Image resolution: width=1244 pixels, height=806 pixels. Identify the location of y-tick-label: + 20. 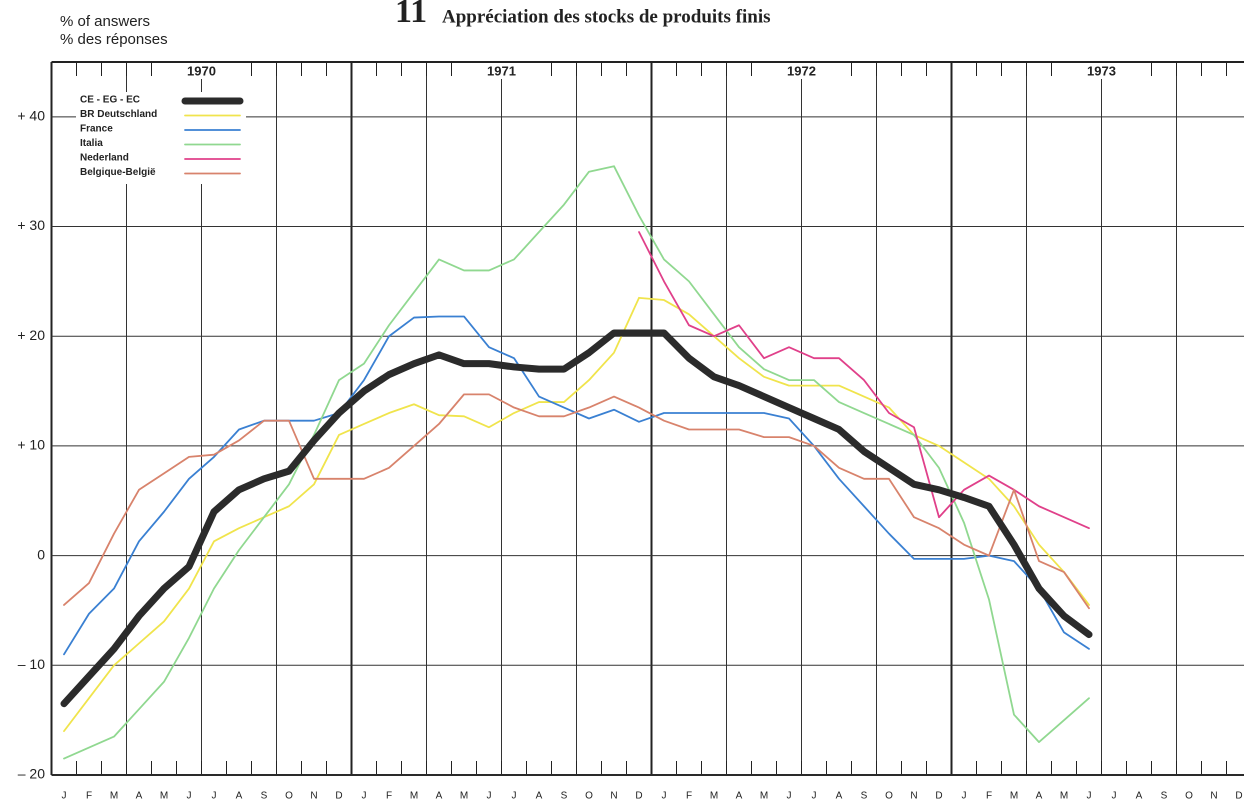
(31, 335).